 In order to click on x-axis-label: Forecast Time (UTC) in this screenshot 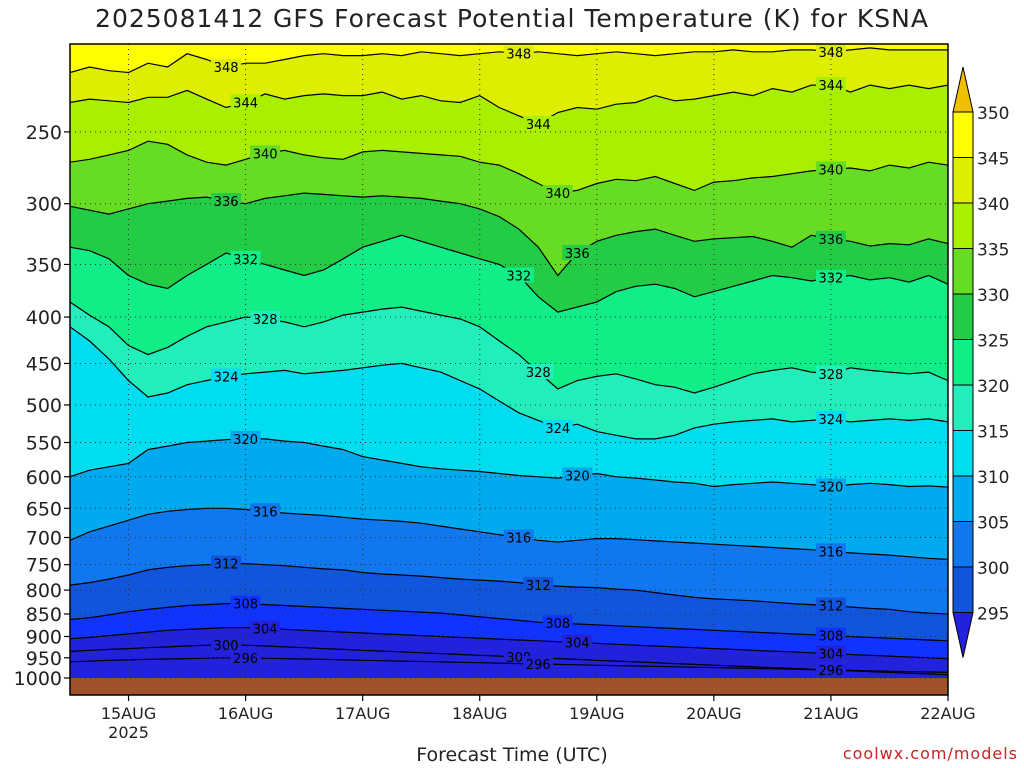, I will do `click(512, 755)`.